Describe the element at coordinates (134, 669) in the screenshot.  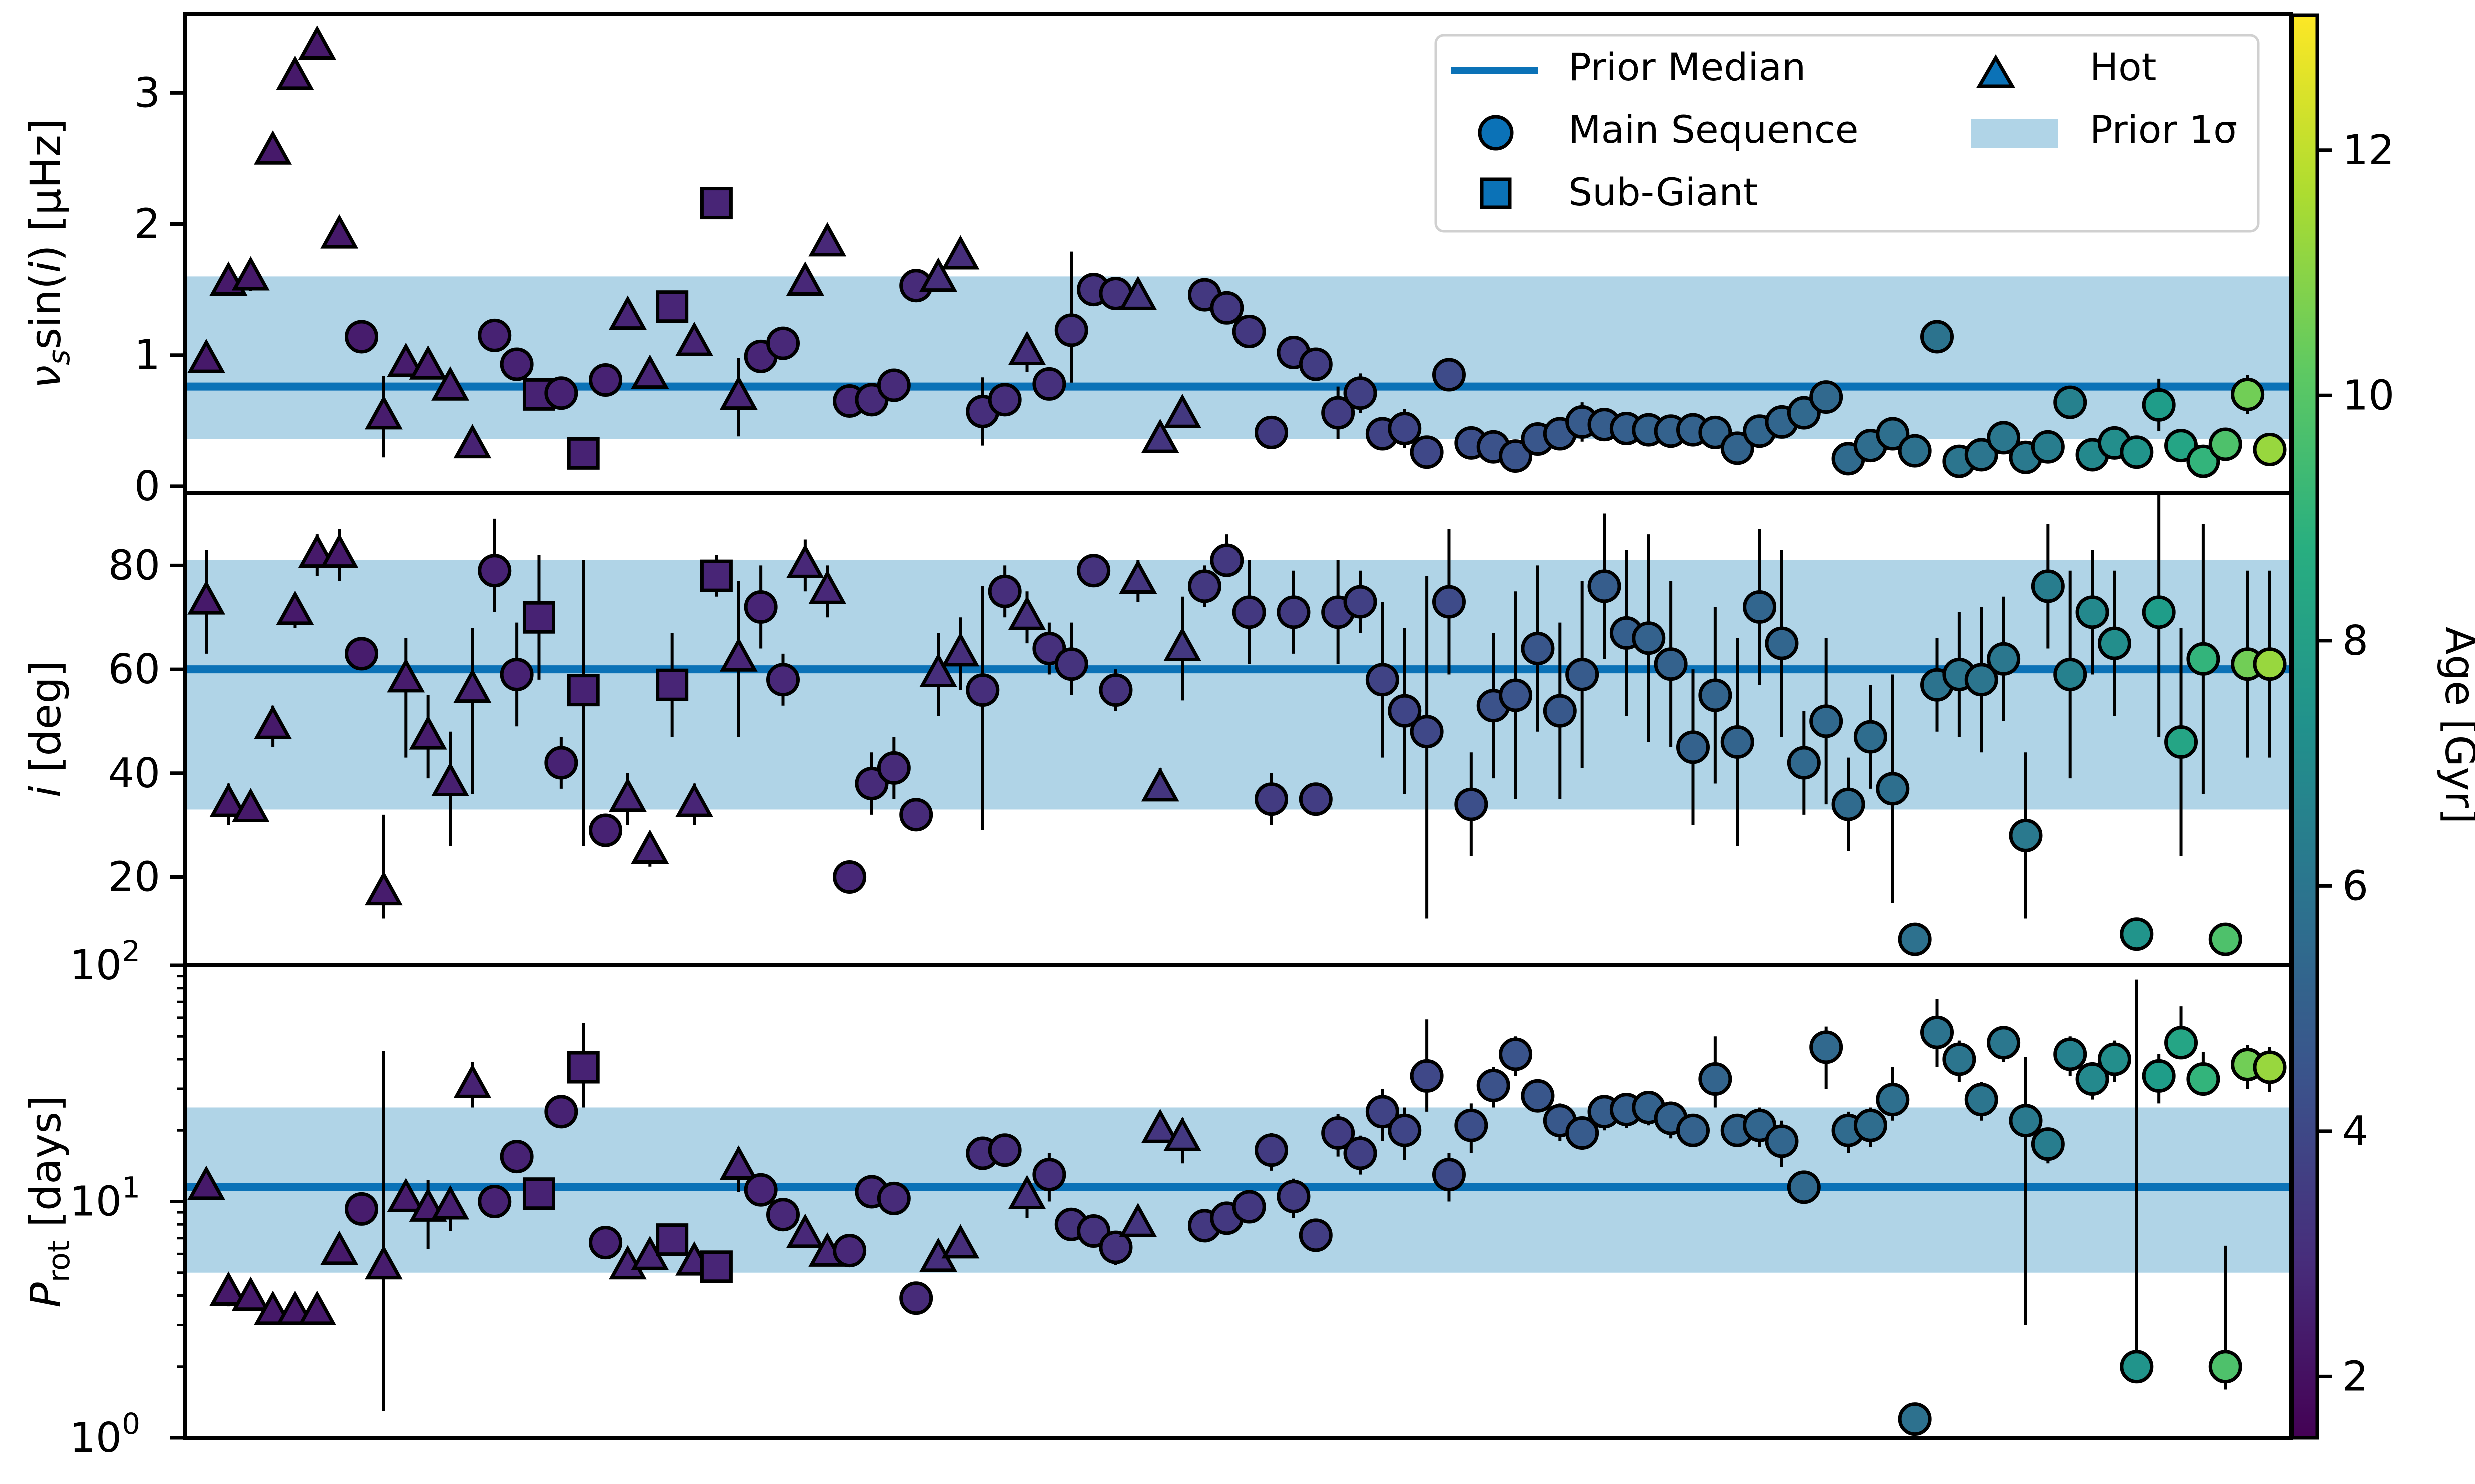
I see `y-tick-label: 60` at that location.